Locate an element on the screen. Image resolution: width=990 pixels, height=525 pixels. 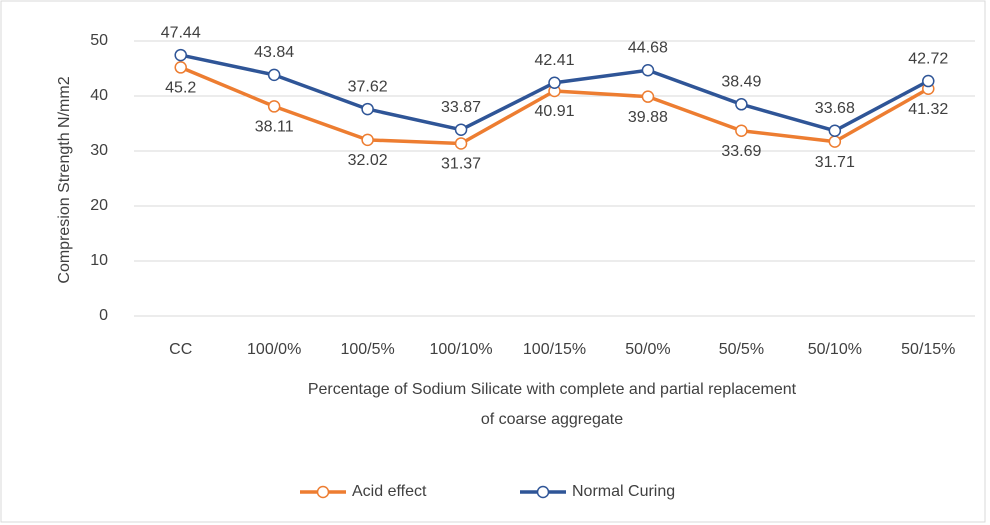
data-label: 37.62 is located at coordinates (368, 86).